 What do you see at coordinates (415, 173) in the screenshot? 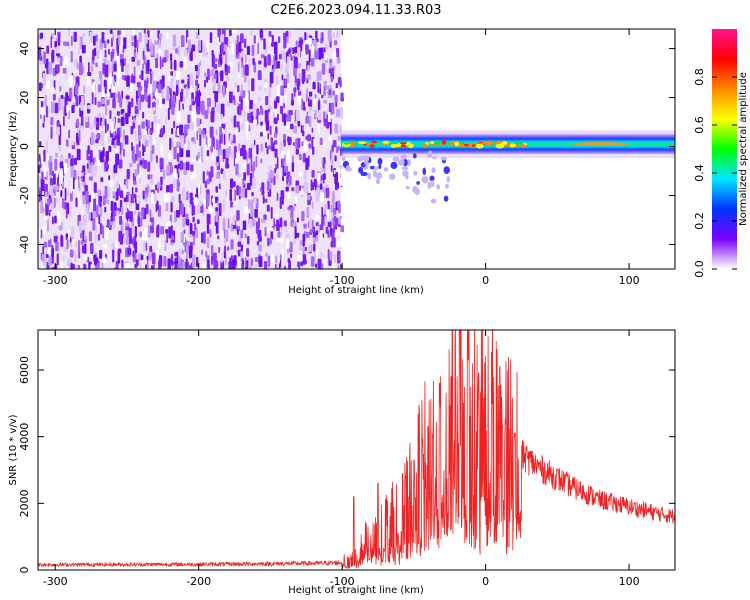
I see `signal-scatter` at bounding box center [415, 173].